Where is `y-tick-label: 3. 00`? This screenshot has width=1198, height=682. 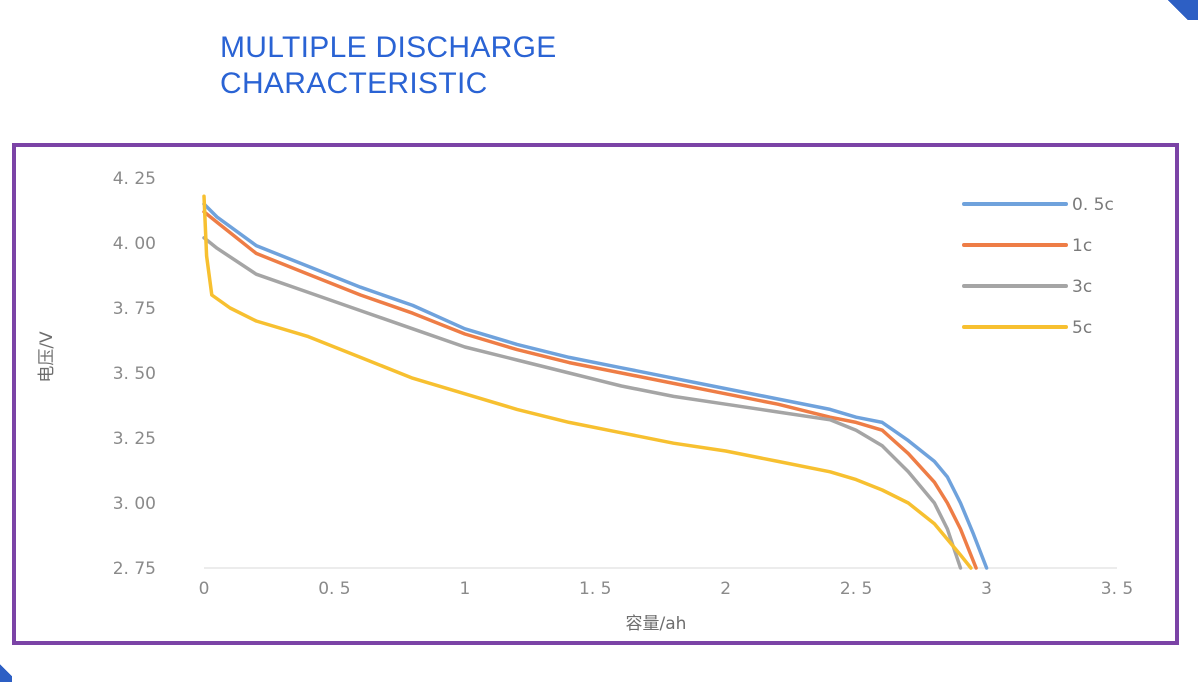 y-tick-label: 3. 00 is located at coordinates (134, 504).